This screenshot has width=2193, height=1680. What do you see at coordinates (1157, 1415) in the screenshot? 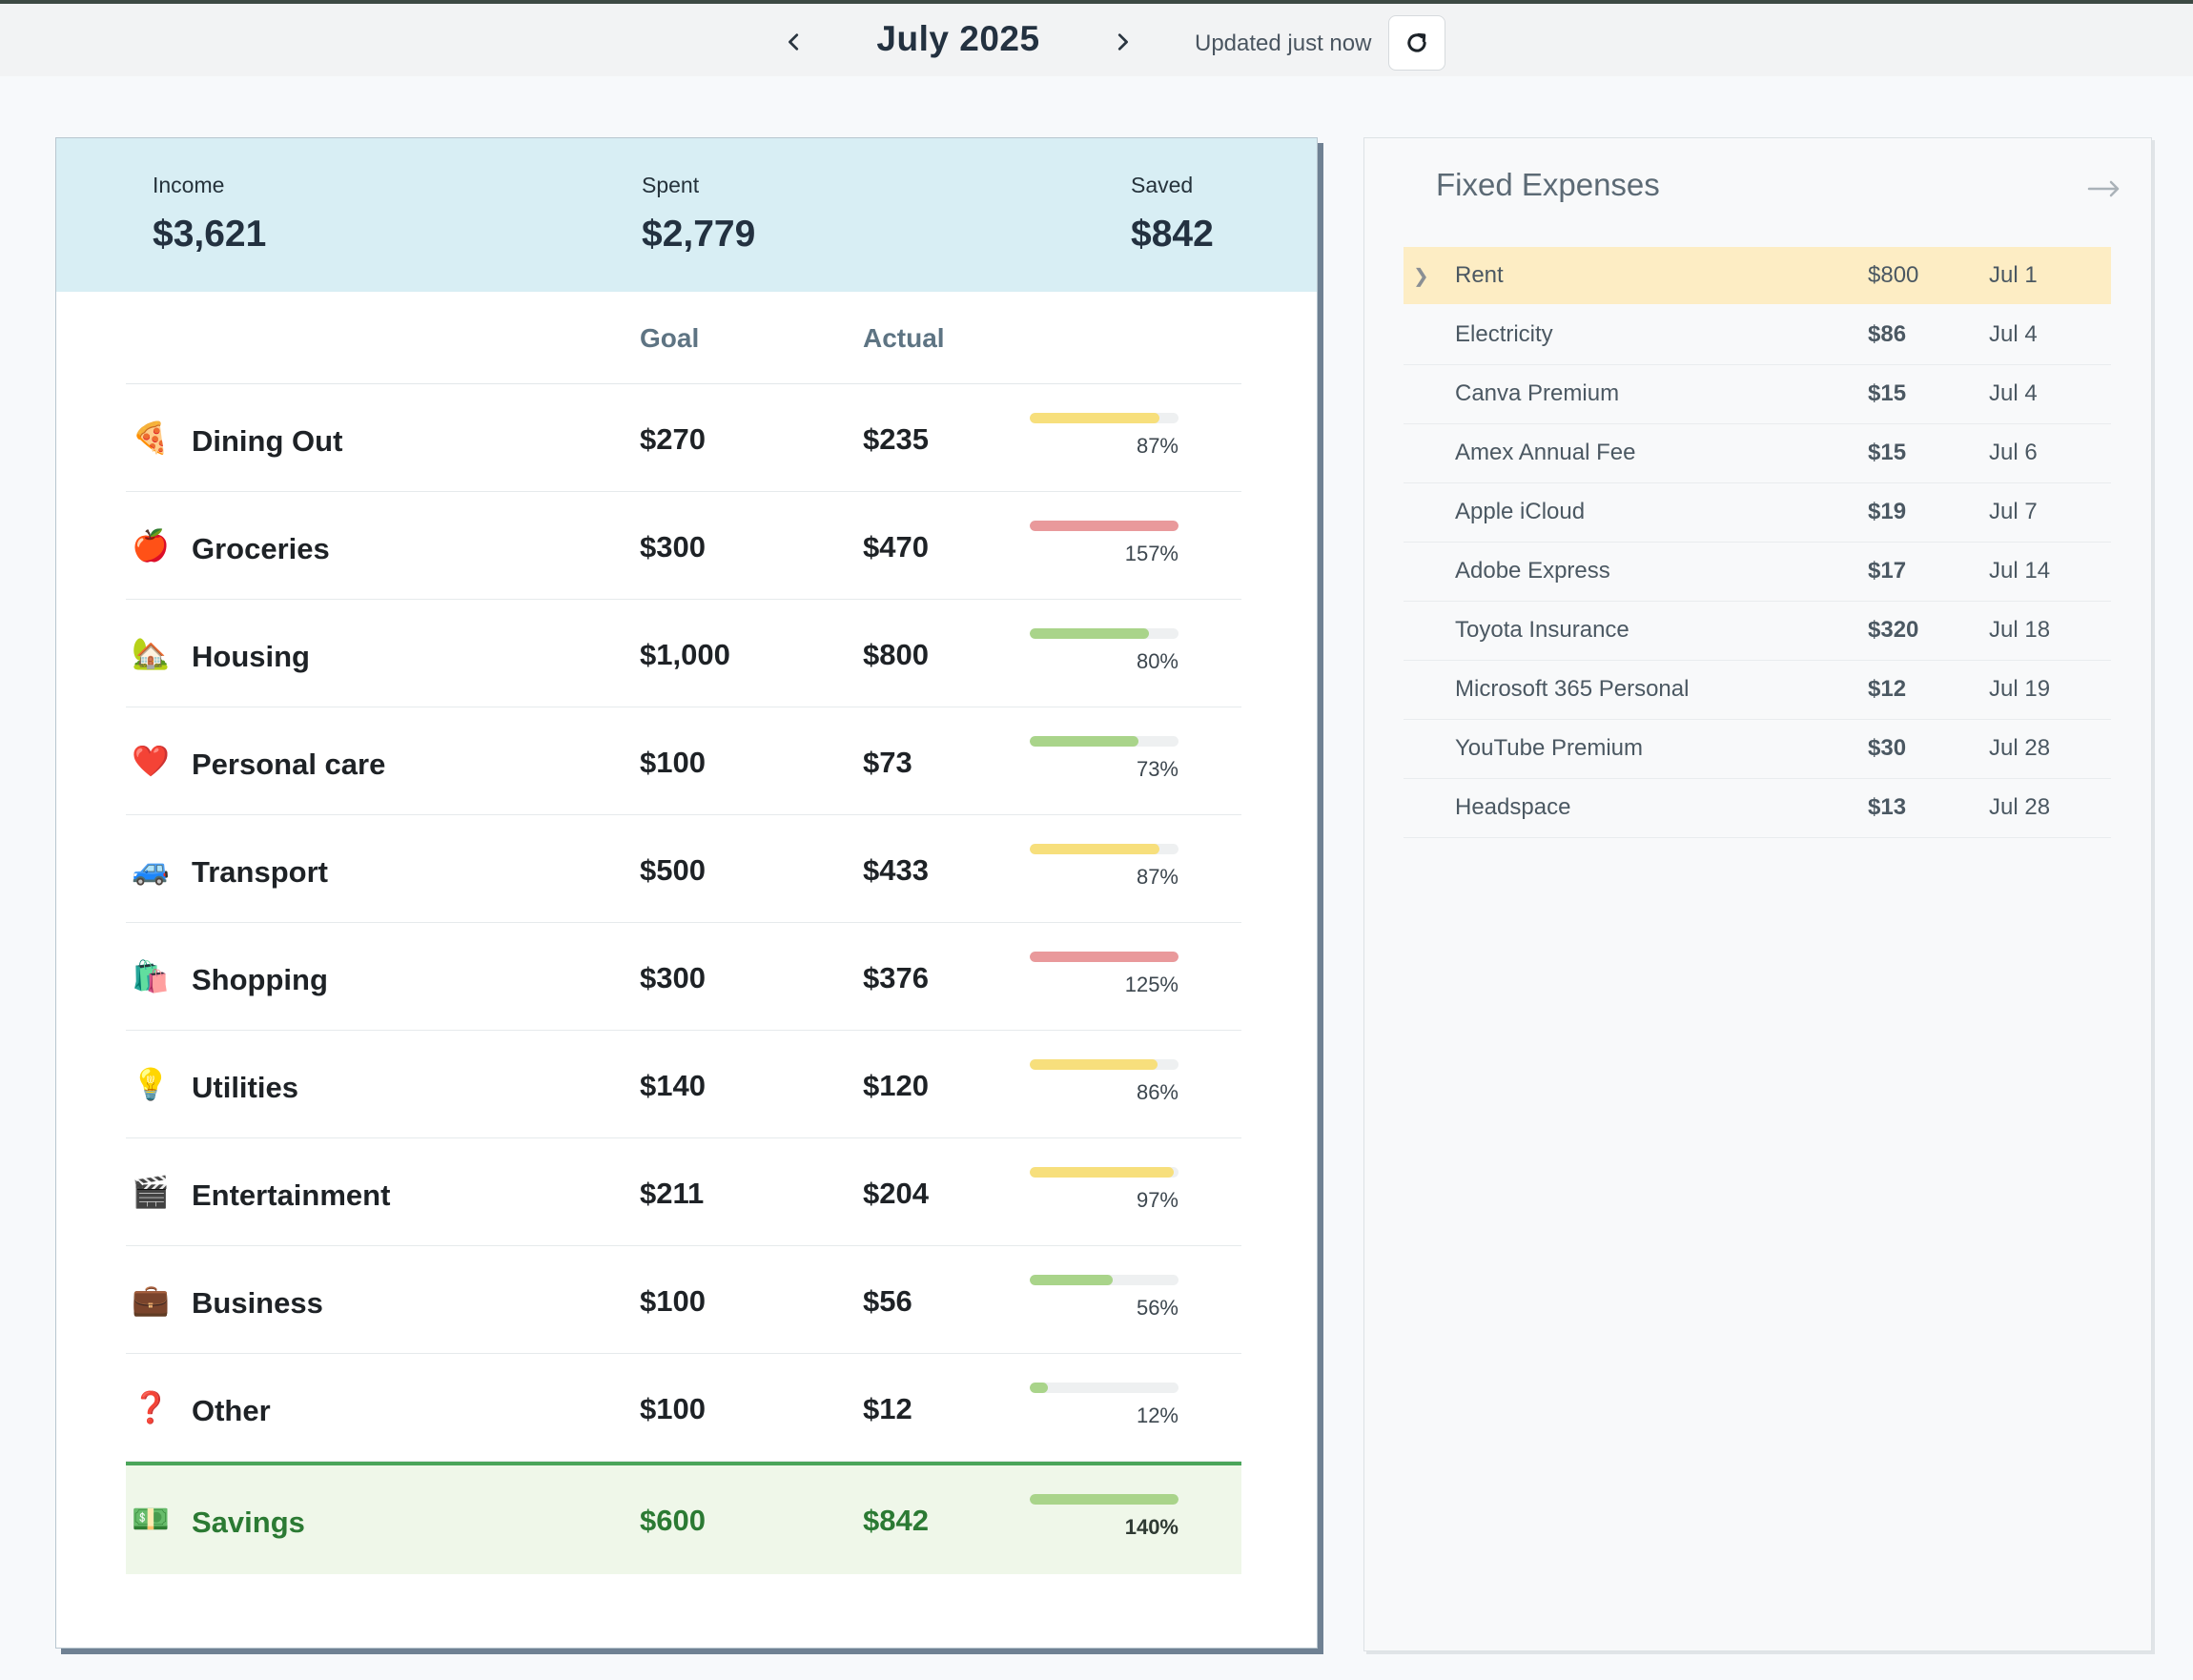
I see `progress-percent: 12%` at bounding box center [1157, 1415].